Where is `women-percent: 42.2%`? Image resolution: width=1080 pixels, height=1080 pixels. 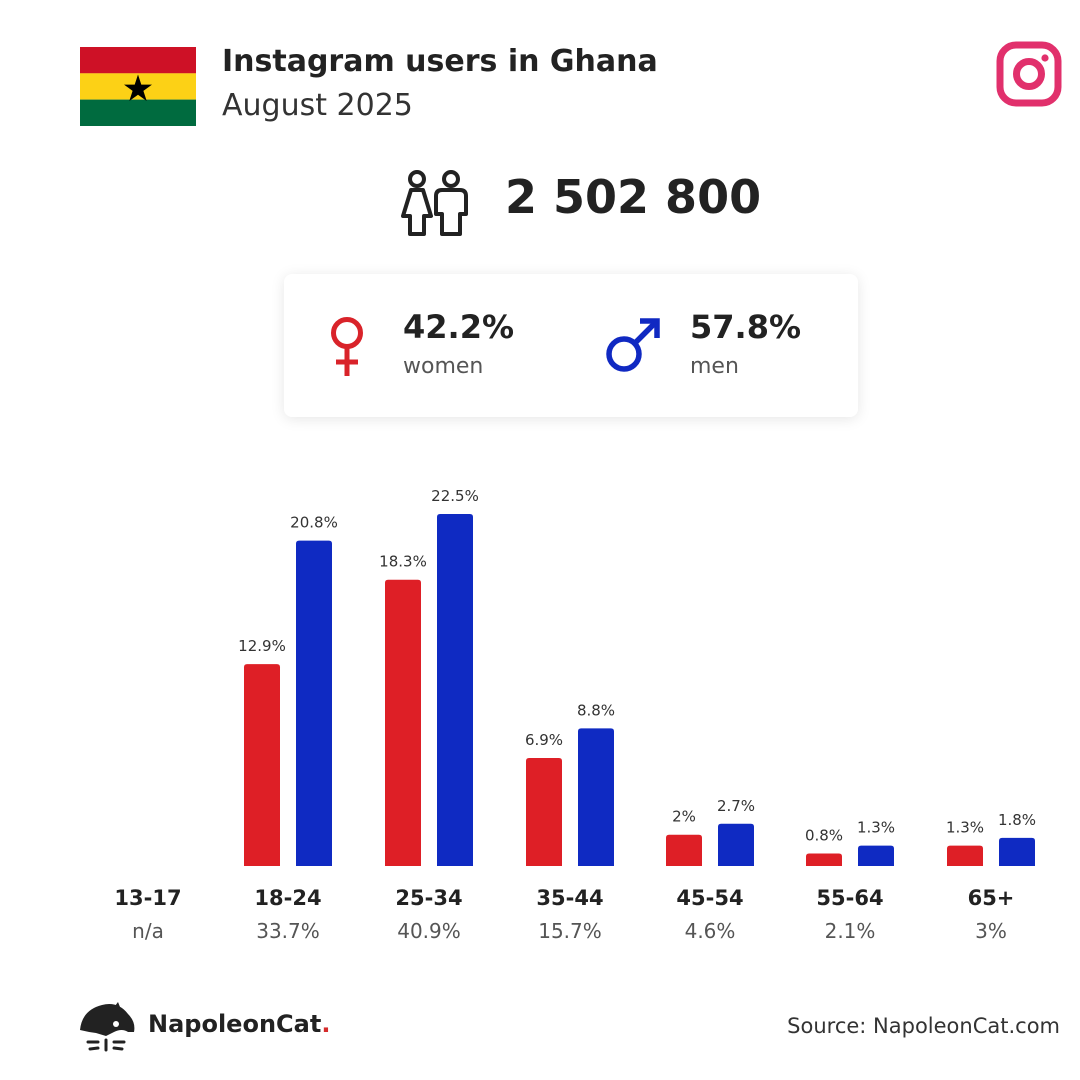
women-percent: 42.2% is located at coordinates (459, 327).